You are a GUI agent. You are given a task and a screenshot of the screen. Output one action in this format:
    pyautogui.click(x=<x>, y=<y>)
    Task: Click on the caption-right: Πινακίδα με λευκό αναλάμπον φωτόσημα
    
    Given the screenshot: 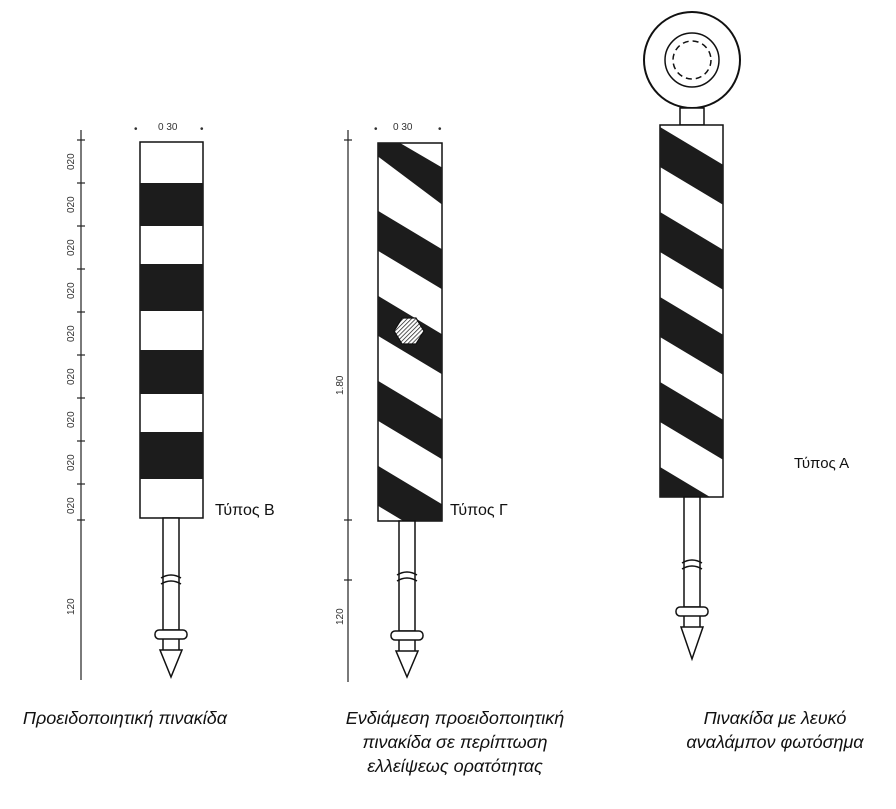 What is the action you would take?
    pyautogui.click(x=775, y=730)
    